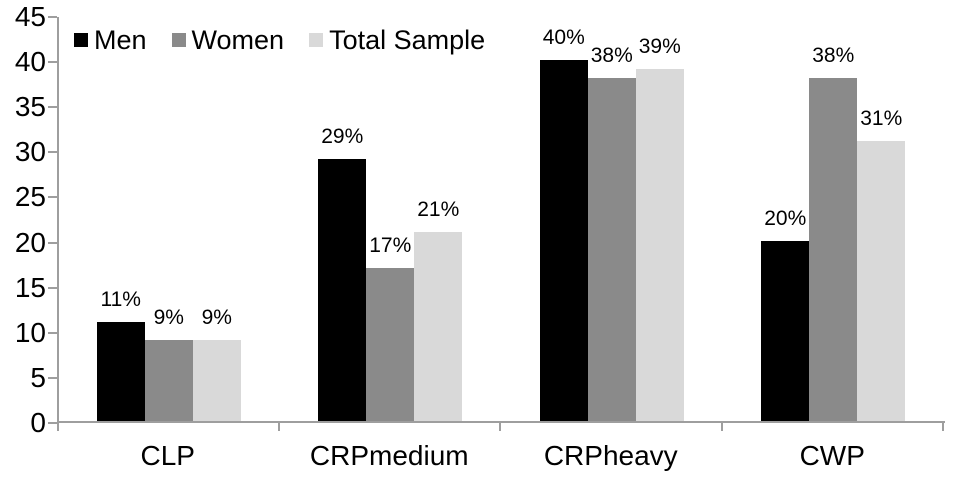 This screenshot has width=956, height=479. I want to click on bar-value-label: 20%, so click(785, 218).